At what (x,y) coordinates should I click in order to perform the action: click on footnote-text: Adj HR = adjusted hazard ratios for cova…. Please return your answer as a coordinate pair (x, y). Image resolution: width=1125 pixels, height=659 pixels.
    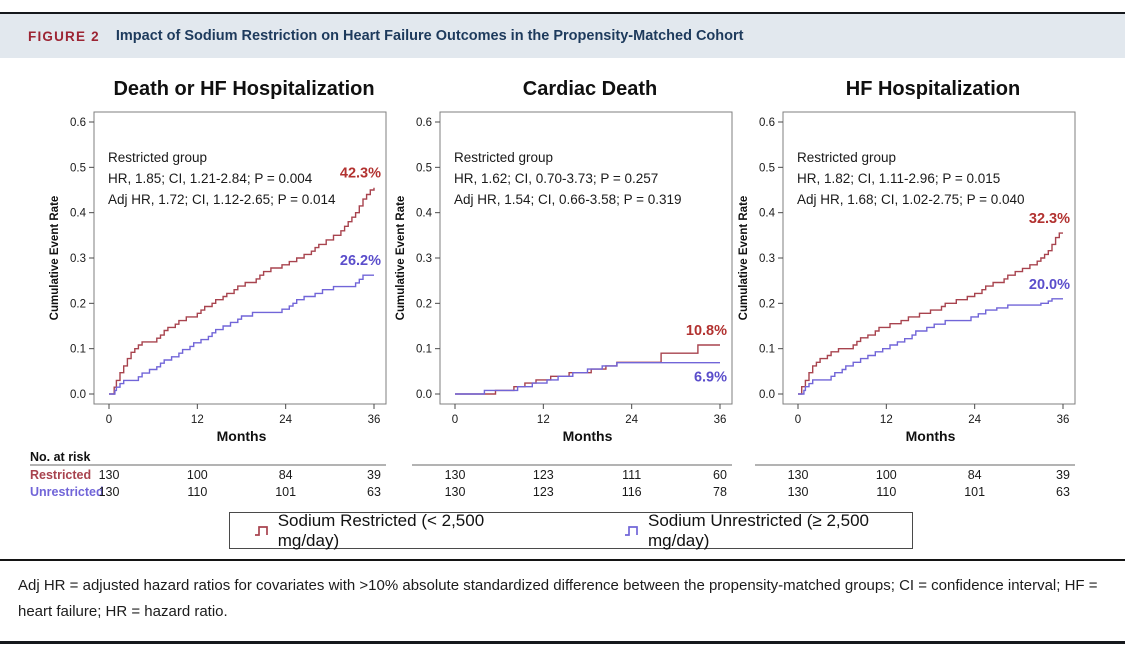
    Looking at the image, I should click on (558, 598).